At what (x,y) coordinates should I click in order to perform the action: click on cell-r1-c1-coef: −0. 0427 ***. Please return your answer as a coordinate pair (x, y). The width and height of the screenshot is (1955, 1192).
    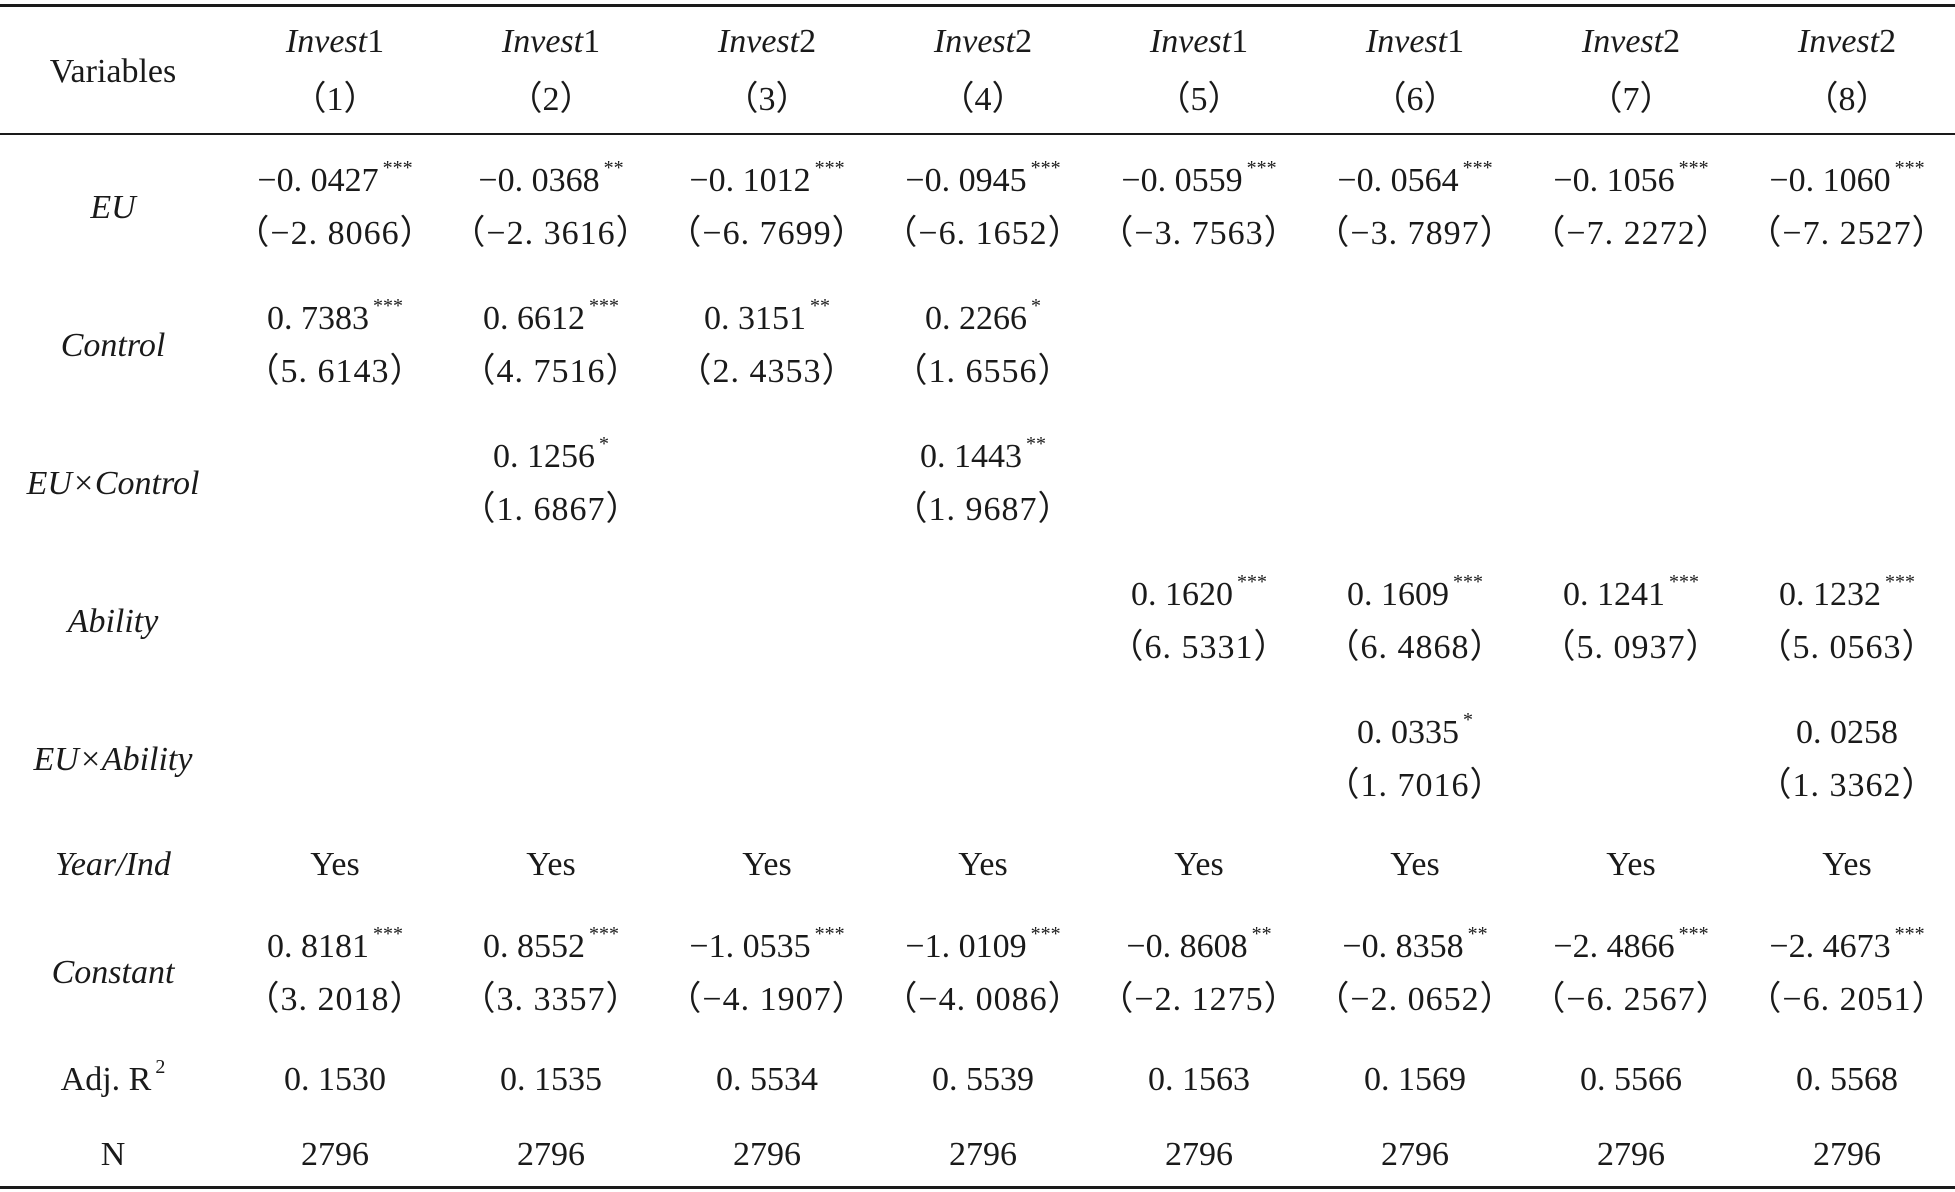
    Looking at the image, I should click on (334, 178).